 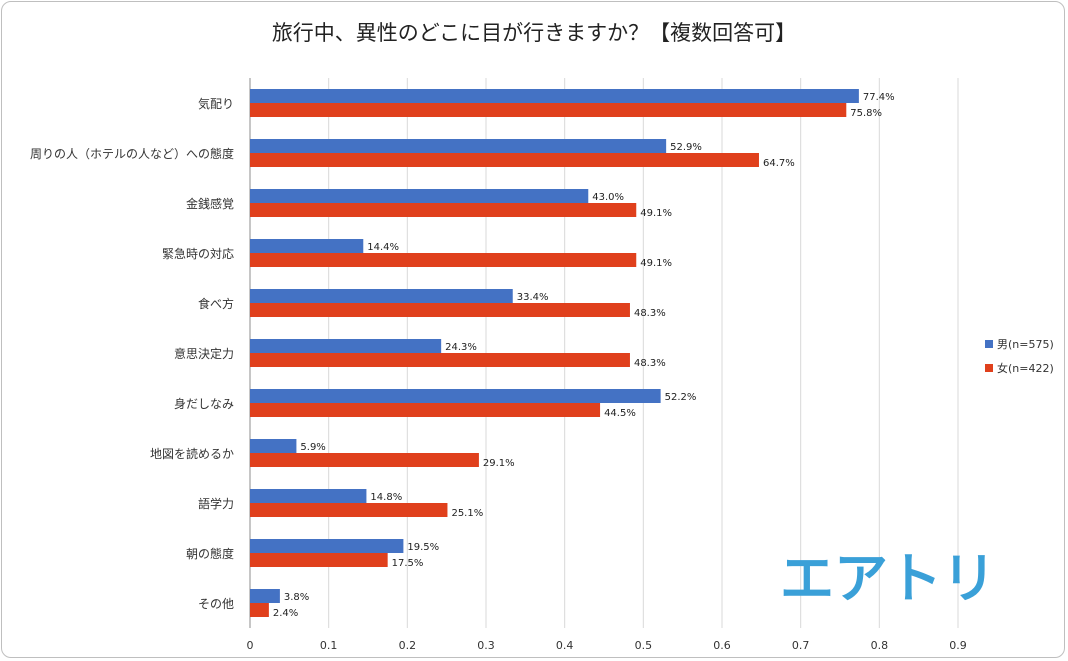 What do you see at coordinates (644, 645) in the screenshot?
I see `x-tick-label: 0.5` at bounding box center [644, 645].